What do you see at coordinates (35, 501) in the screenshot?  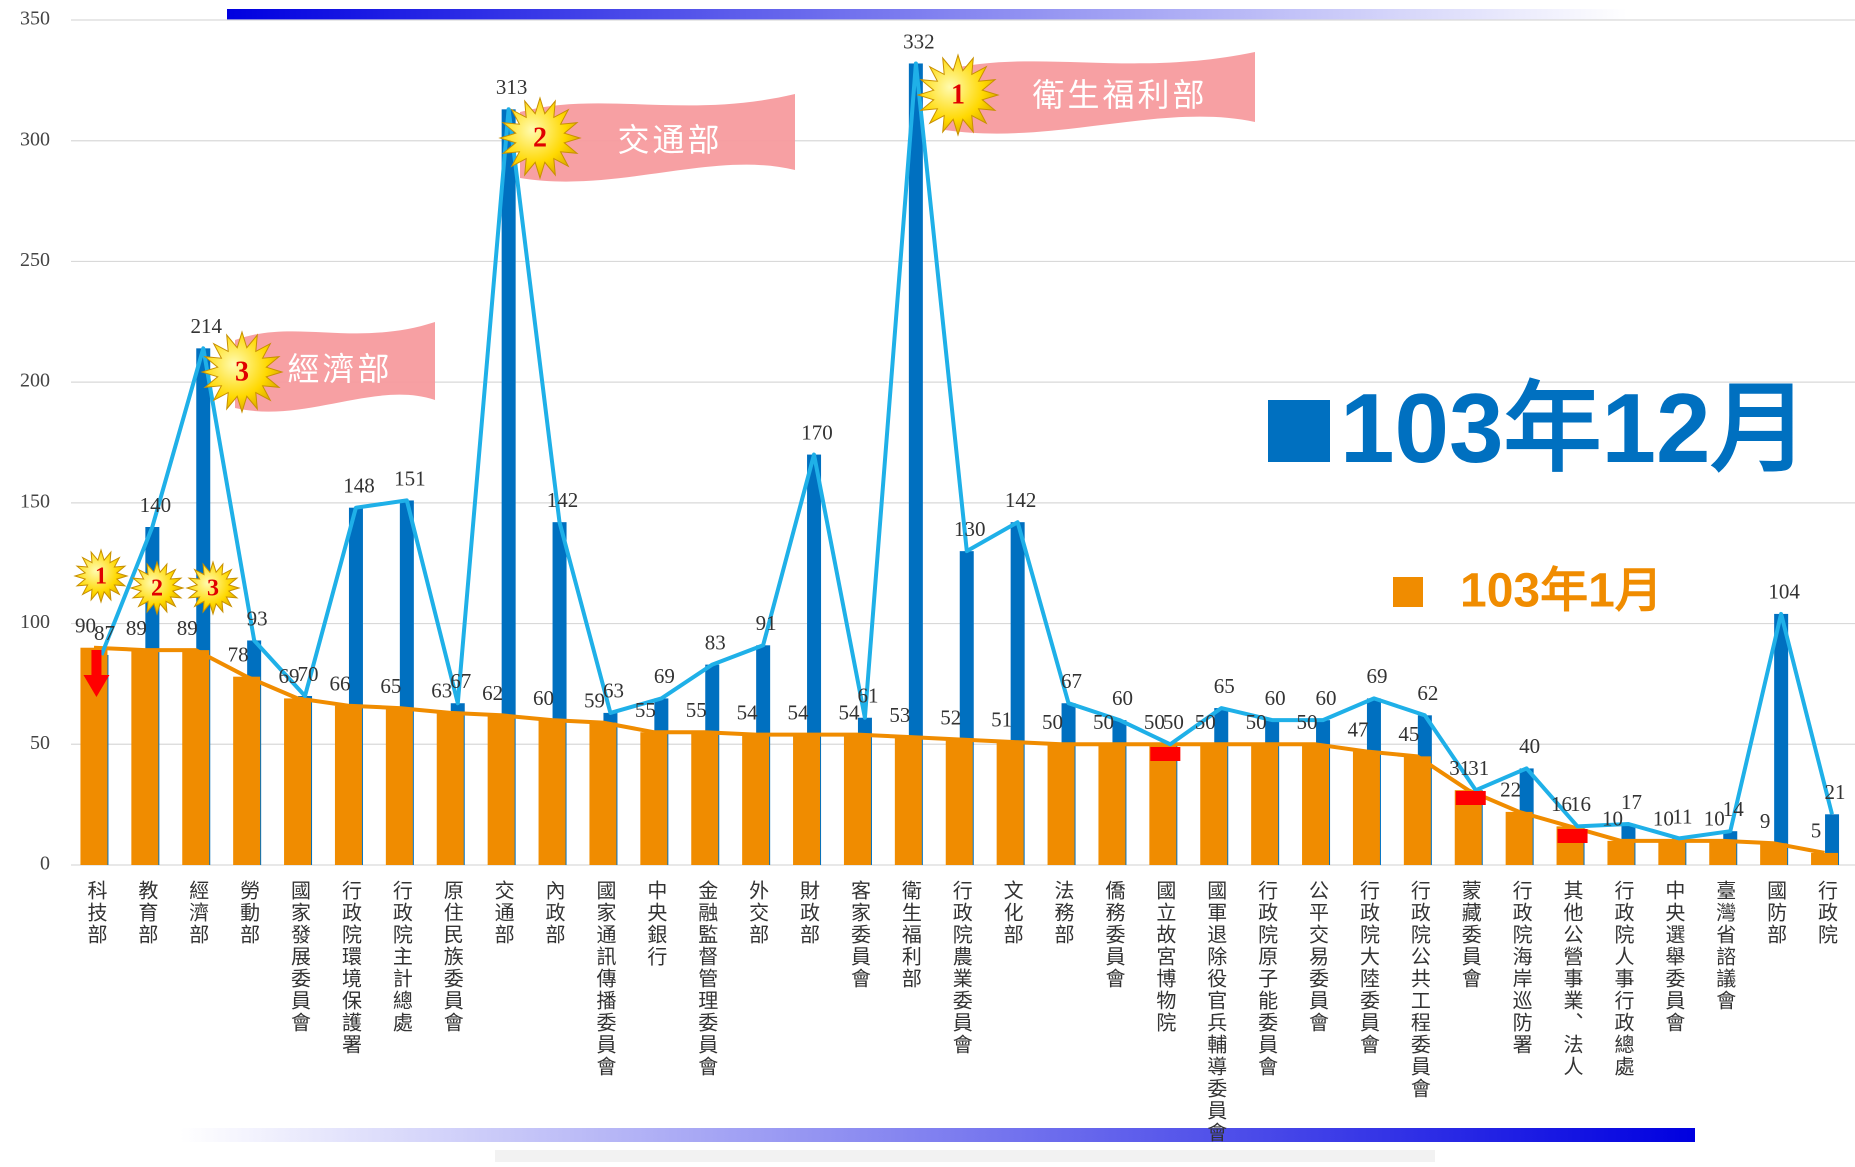 I see `y-tick-label: 150` at bounding box center [35, 501].